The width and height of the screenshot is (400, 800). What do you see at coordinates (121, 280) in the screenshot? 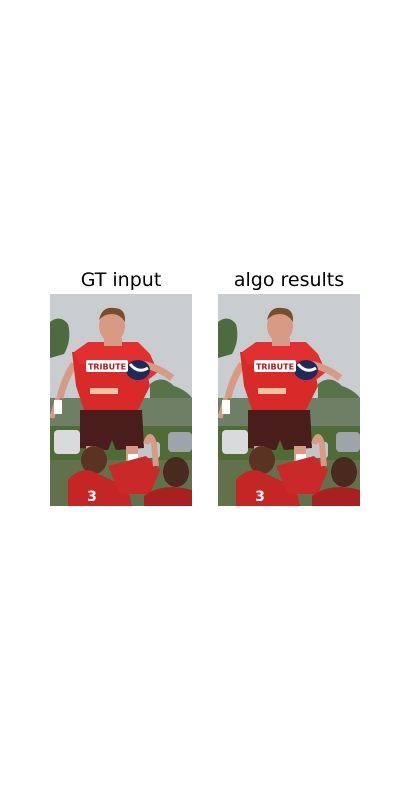
I see `panel-title-gt-input: GT input` at bounding box center [121, 280].